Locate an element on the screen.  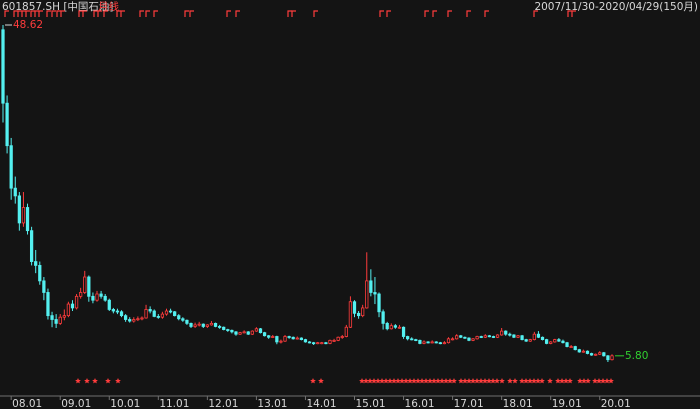
x-tick-label: 10.01 is located at coordinates (125, 403).